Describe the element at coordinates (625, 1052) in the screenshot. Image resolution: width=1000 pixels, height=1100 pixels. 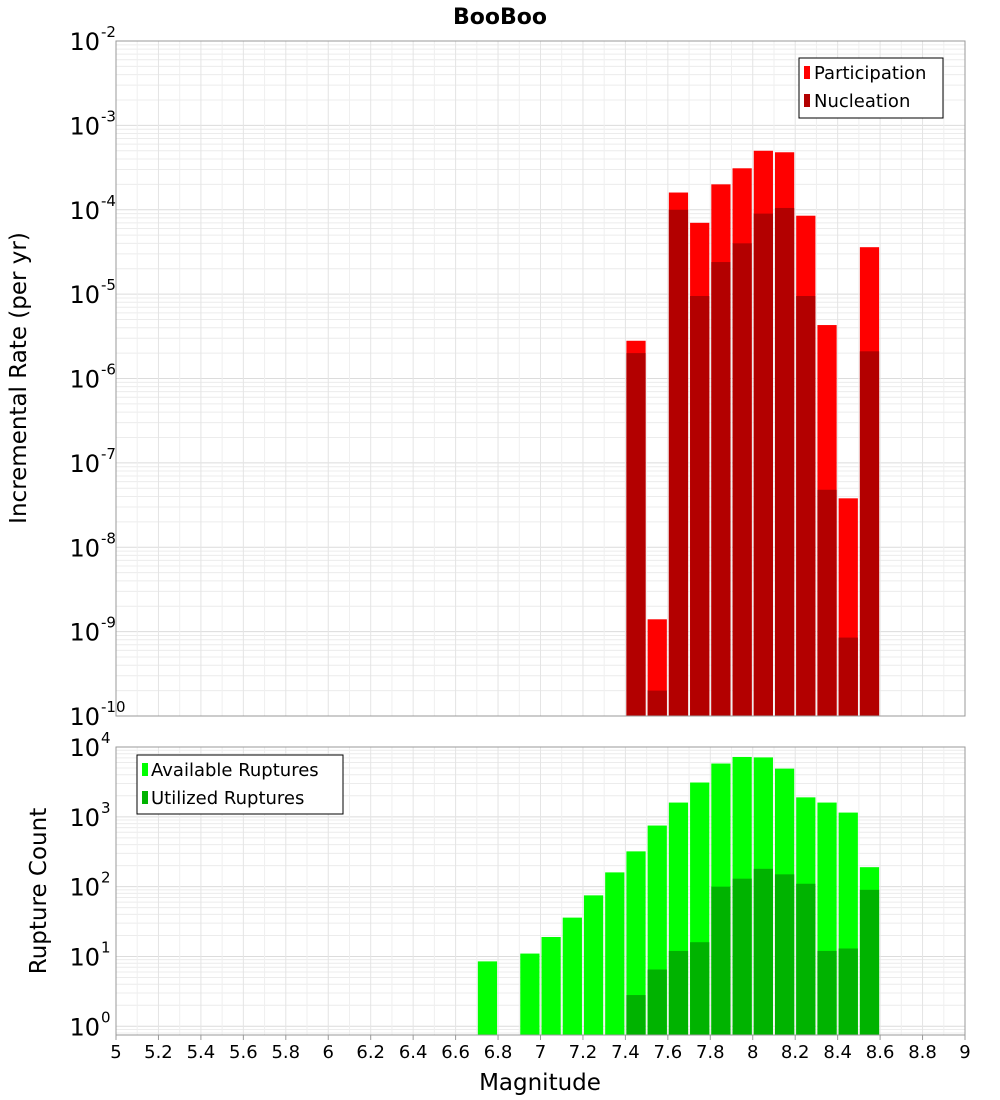
I see `x-tick-label: 7.4` at that location.